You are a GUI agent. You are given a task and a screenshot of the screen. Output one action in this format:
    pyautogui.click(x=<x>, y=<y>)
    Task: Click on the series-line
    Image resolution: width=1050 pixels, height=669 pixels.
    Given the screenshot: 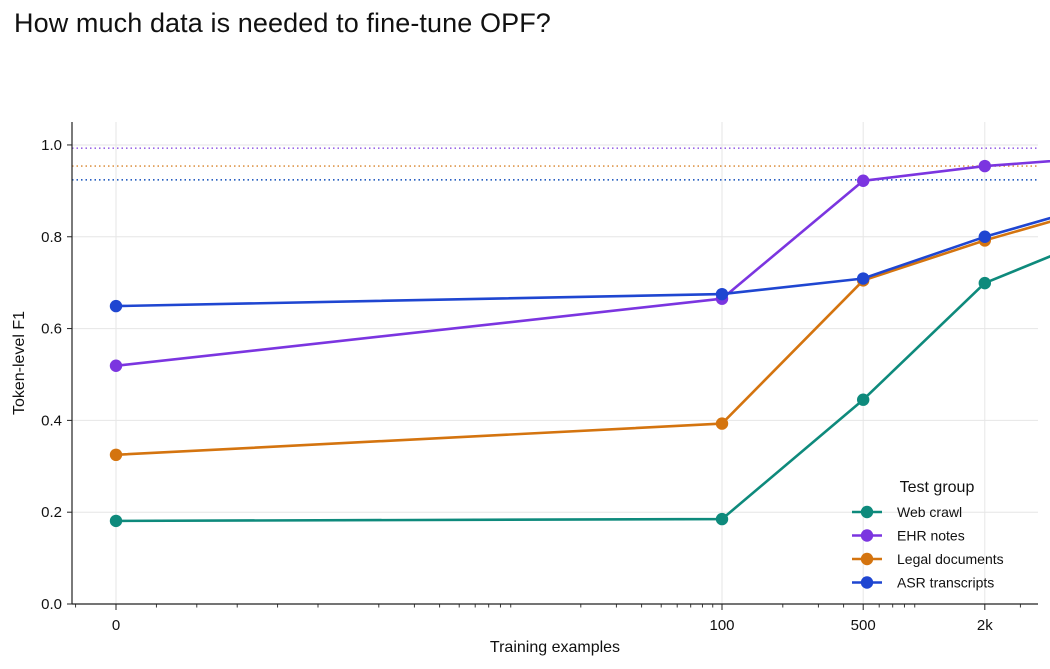 What is the action you would take?
    pyautogui.click(x=582, y=262)
    